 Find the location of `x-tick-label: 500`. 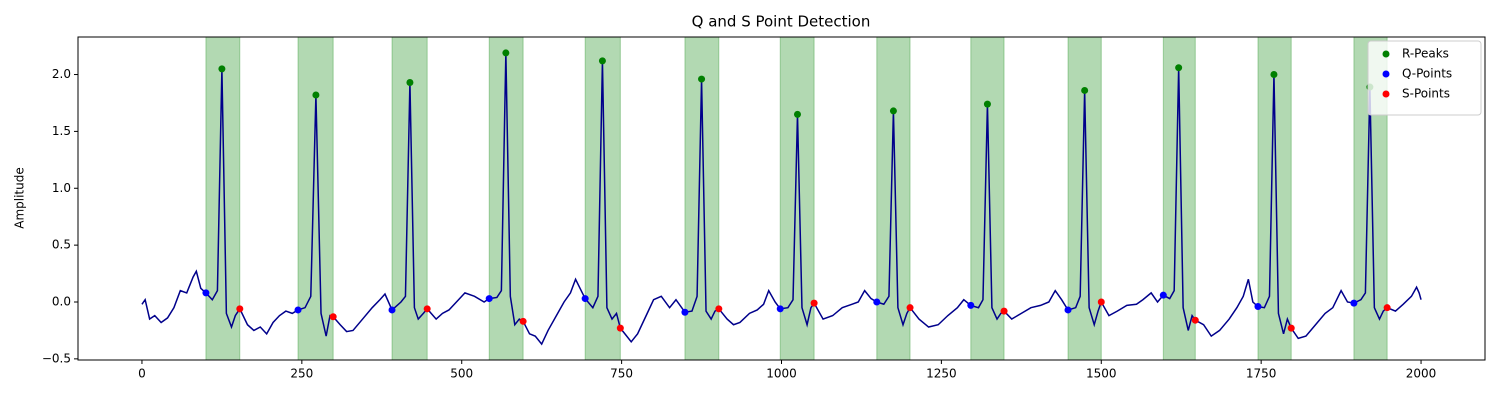

x-tick-label: 500 is located at coordinates (461, 374).